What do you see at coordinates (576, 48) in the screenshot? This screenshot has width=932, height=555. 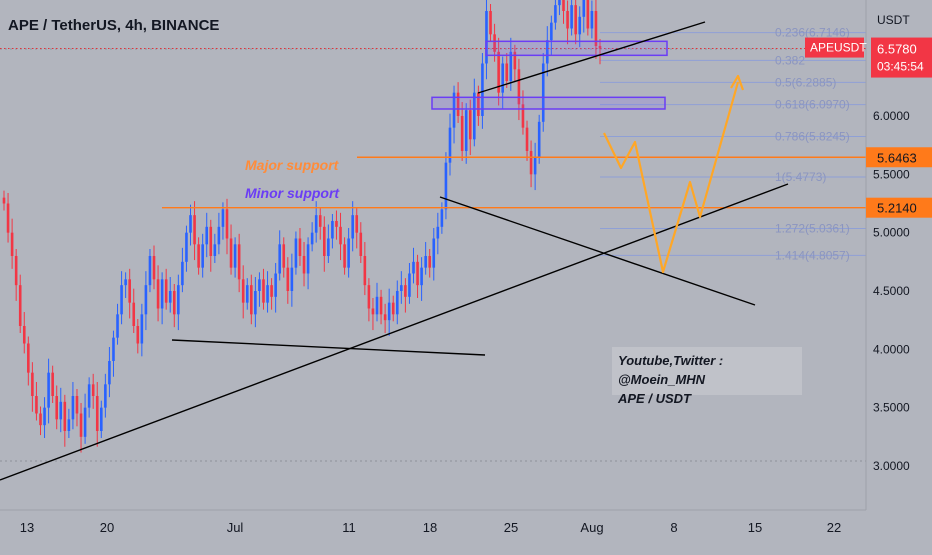 I see `upper-minor-zone` at bounding box center [576, 48].